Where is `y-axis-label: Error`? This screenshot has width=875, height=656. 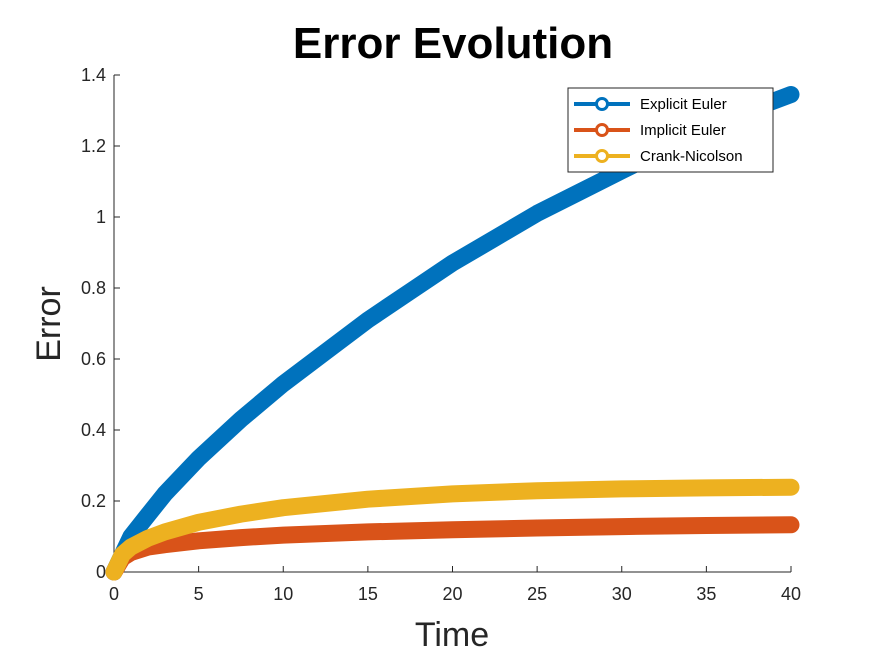 y-axis-label: Error is located at coordinates (49, 324).